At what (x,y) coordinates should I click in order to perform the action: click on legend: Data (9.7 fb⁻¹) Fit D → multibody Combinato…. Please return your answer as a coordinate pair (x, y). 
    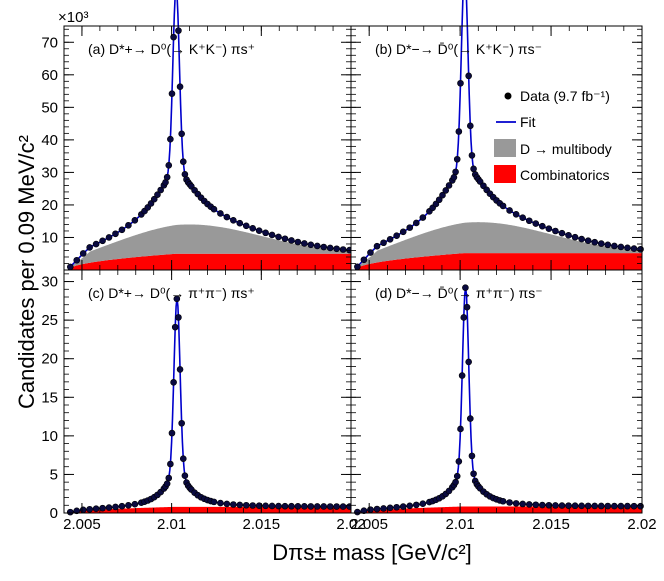
    Looking at the image, I should click on (553, 135).